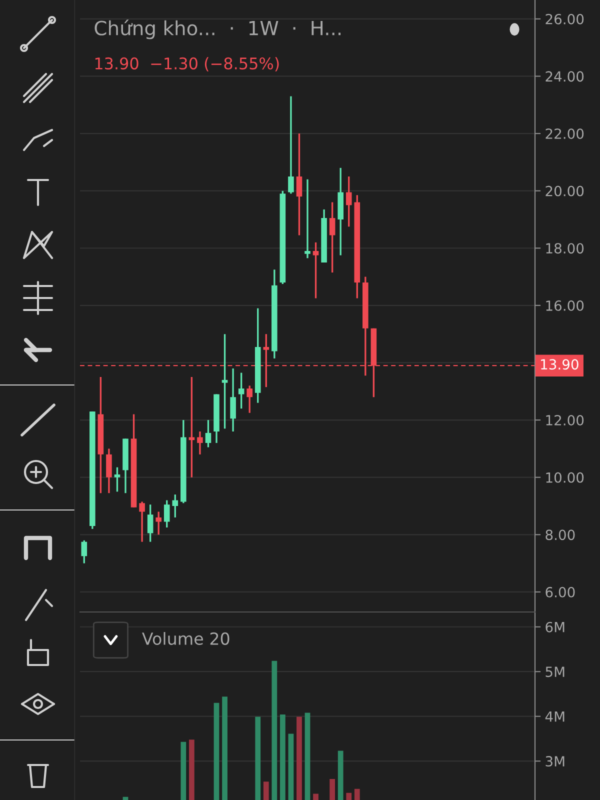 This screenshot has width=600, height=800. I want to click on y-tick-label: 20.00, so click(565, 191).